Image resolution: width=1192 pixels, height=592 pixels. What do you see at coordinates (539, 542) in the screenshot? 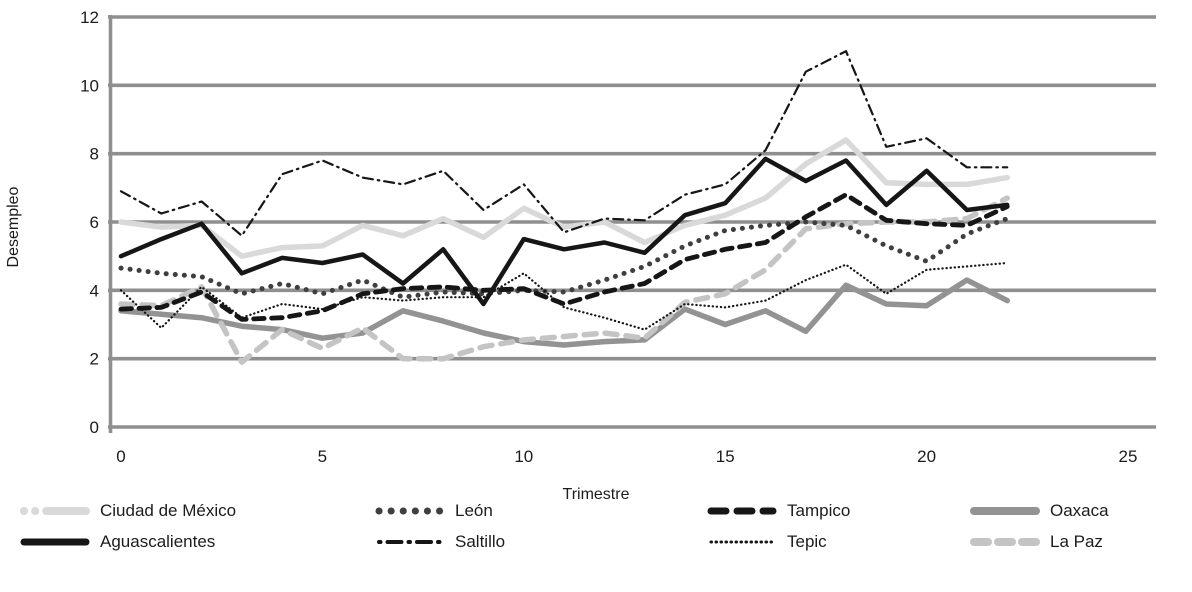
I see `legend-item-saltillo: Saltillo` at bounding box center [539, 542].